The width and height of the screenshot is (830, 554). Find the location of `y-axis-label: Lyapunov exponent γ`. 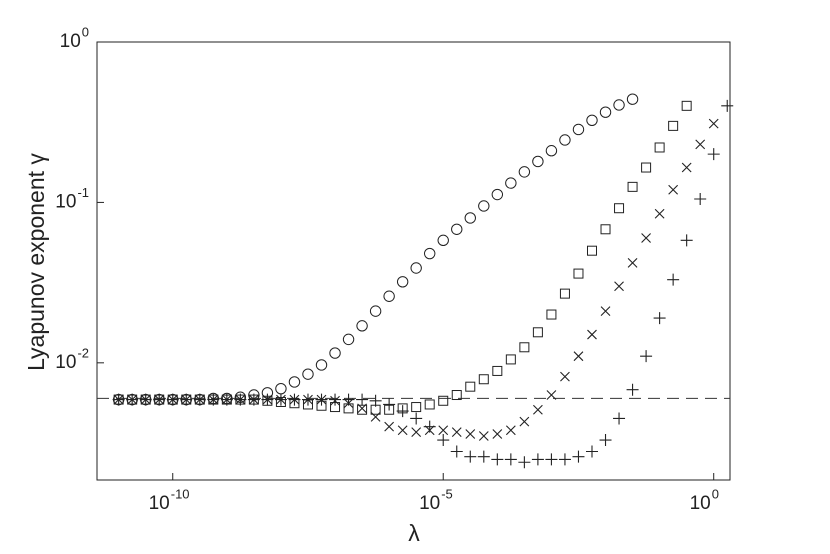

y-axis-label: Lyapunov exponent γ is located at coordinates (36, 262).